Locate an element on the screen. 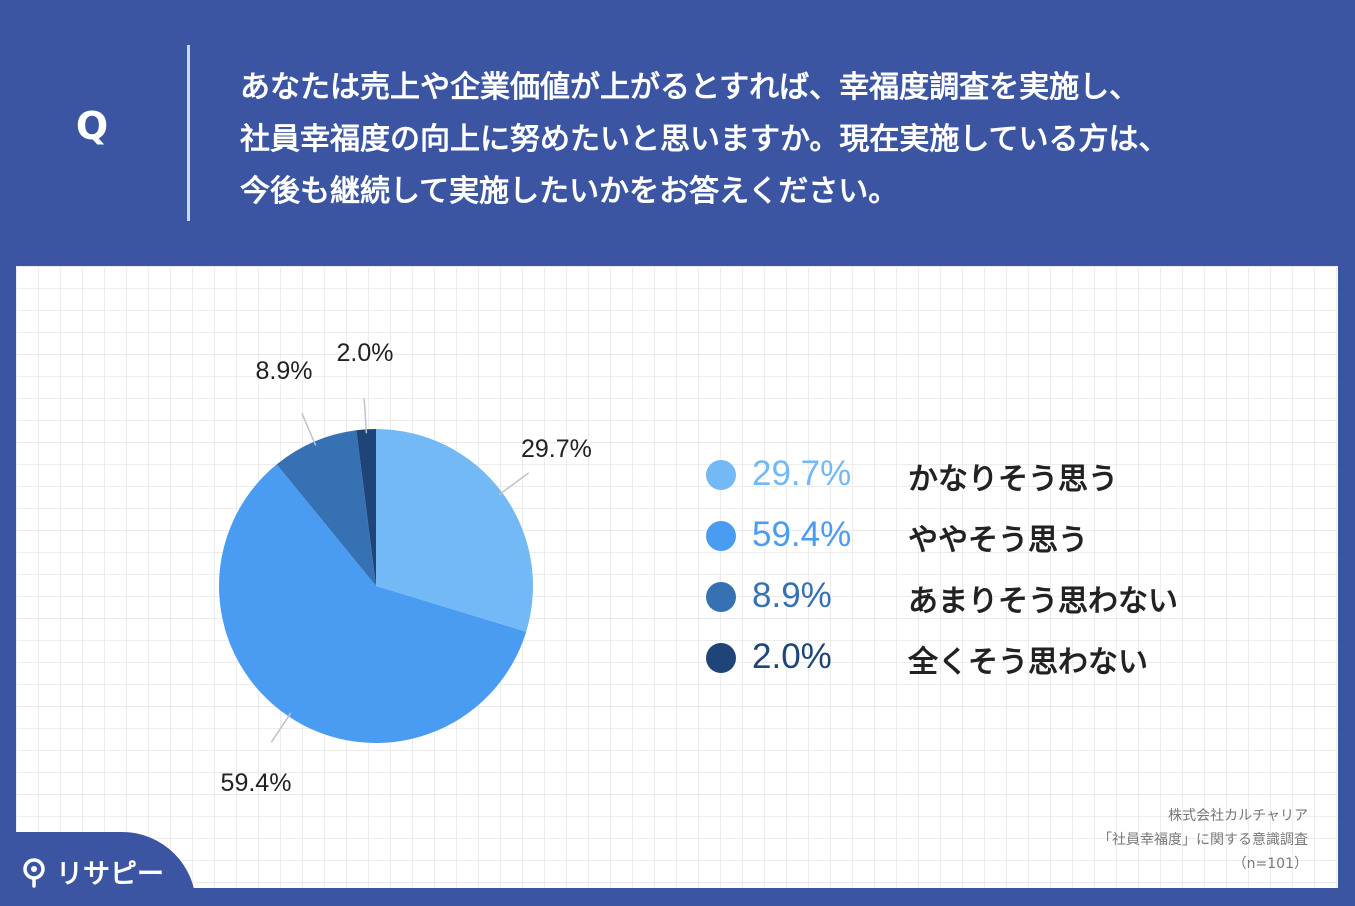 The width and height of the screenshot is (1355, 906). pin-icon is located at coordinates (34, 873).